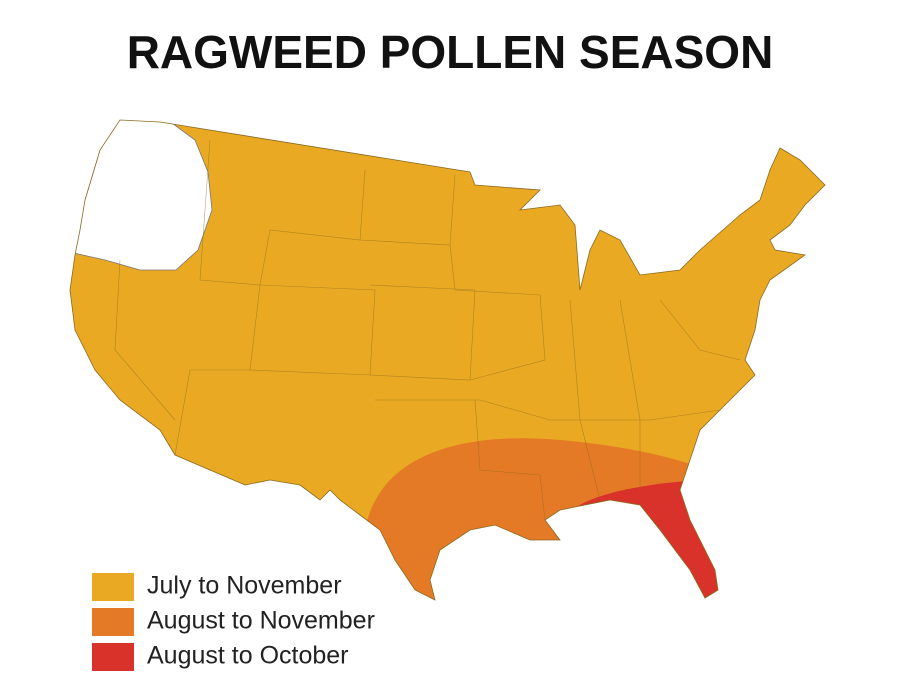 Image resolution: width=900 pixels, height=700 pixels. I want to click on legend-label: July to November, so click(244, 586).